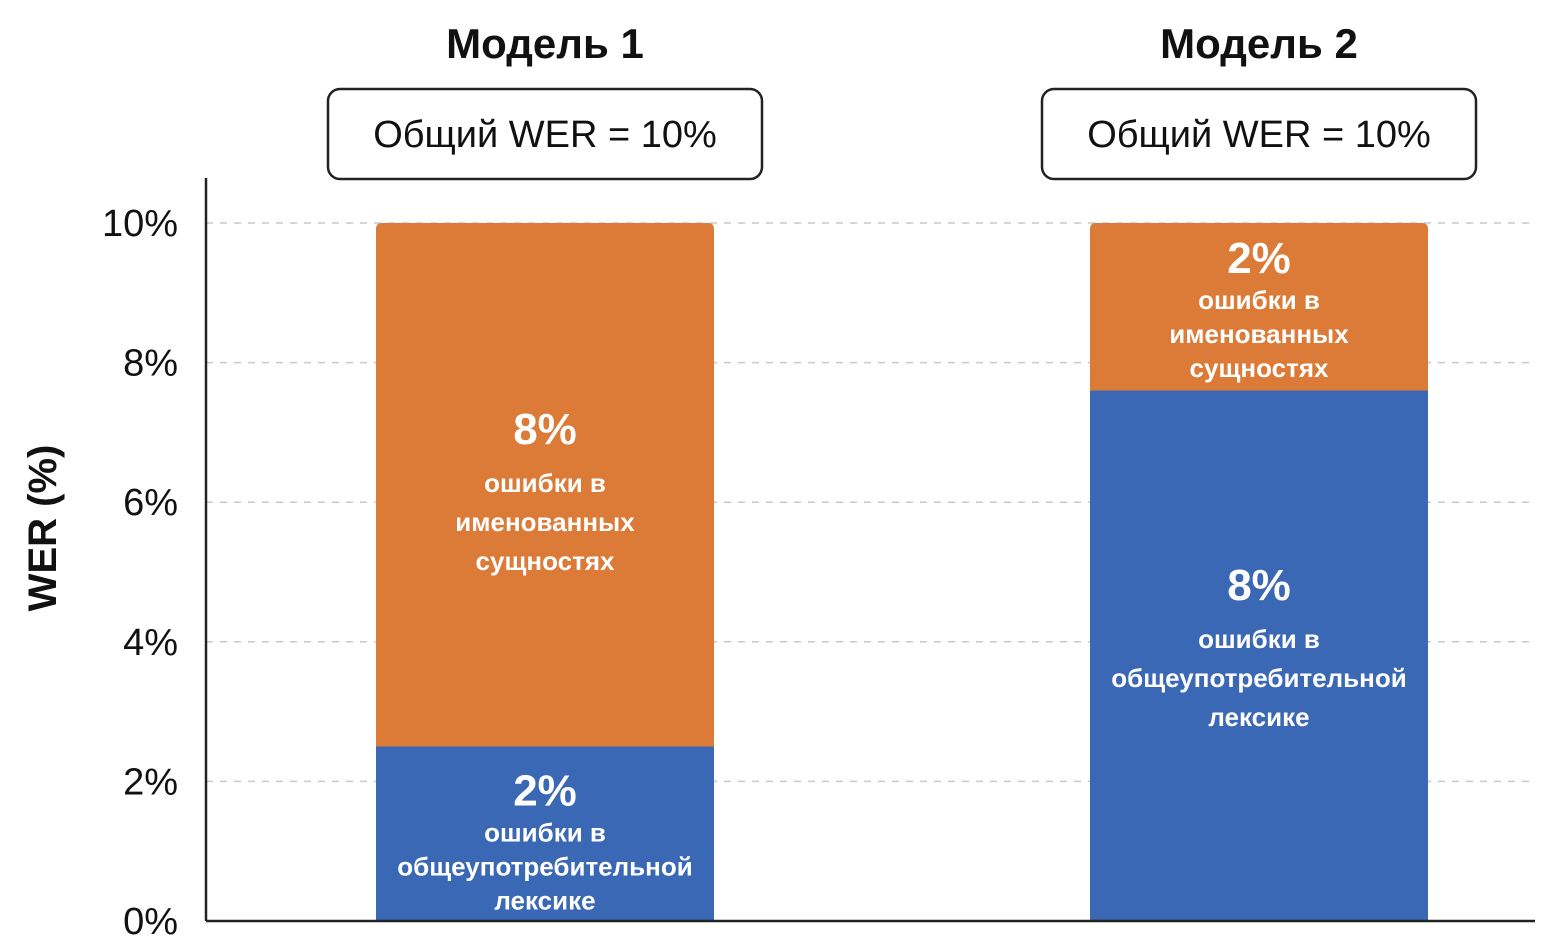  I want to click on y-tick-label: 4%, so click(150, 643).